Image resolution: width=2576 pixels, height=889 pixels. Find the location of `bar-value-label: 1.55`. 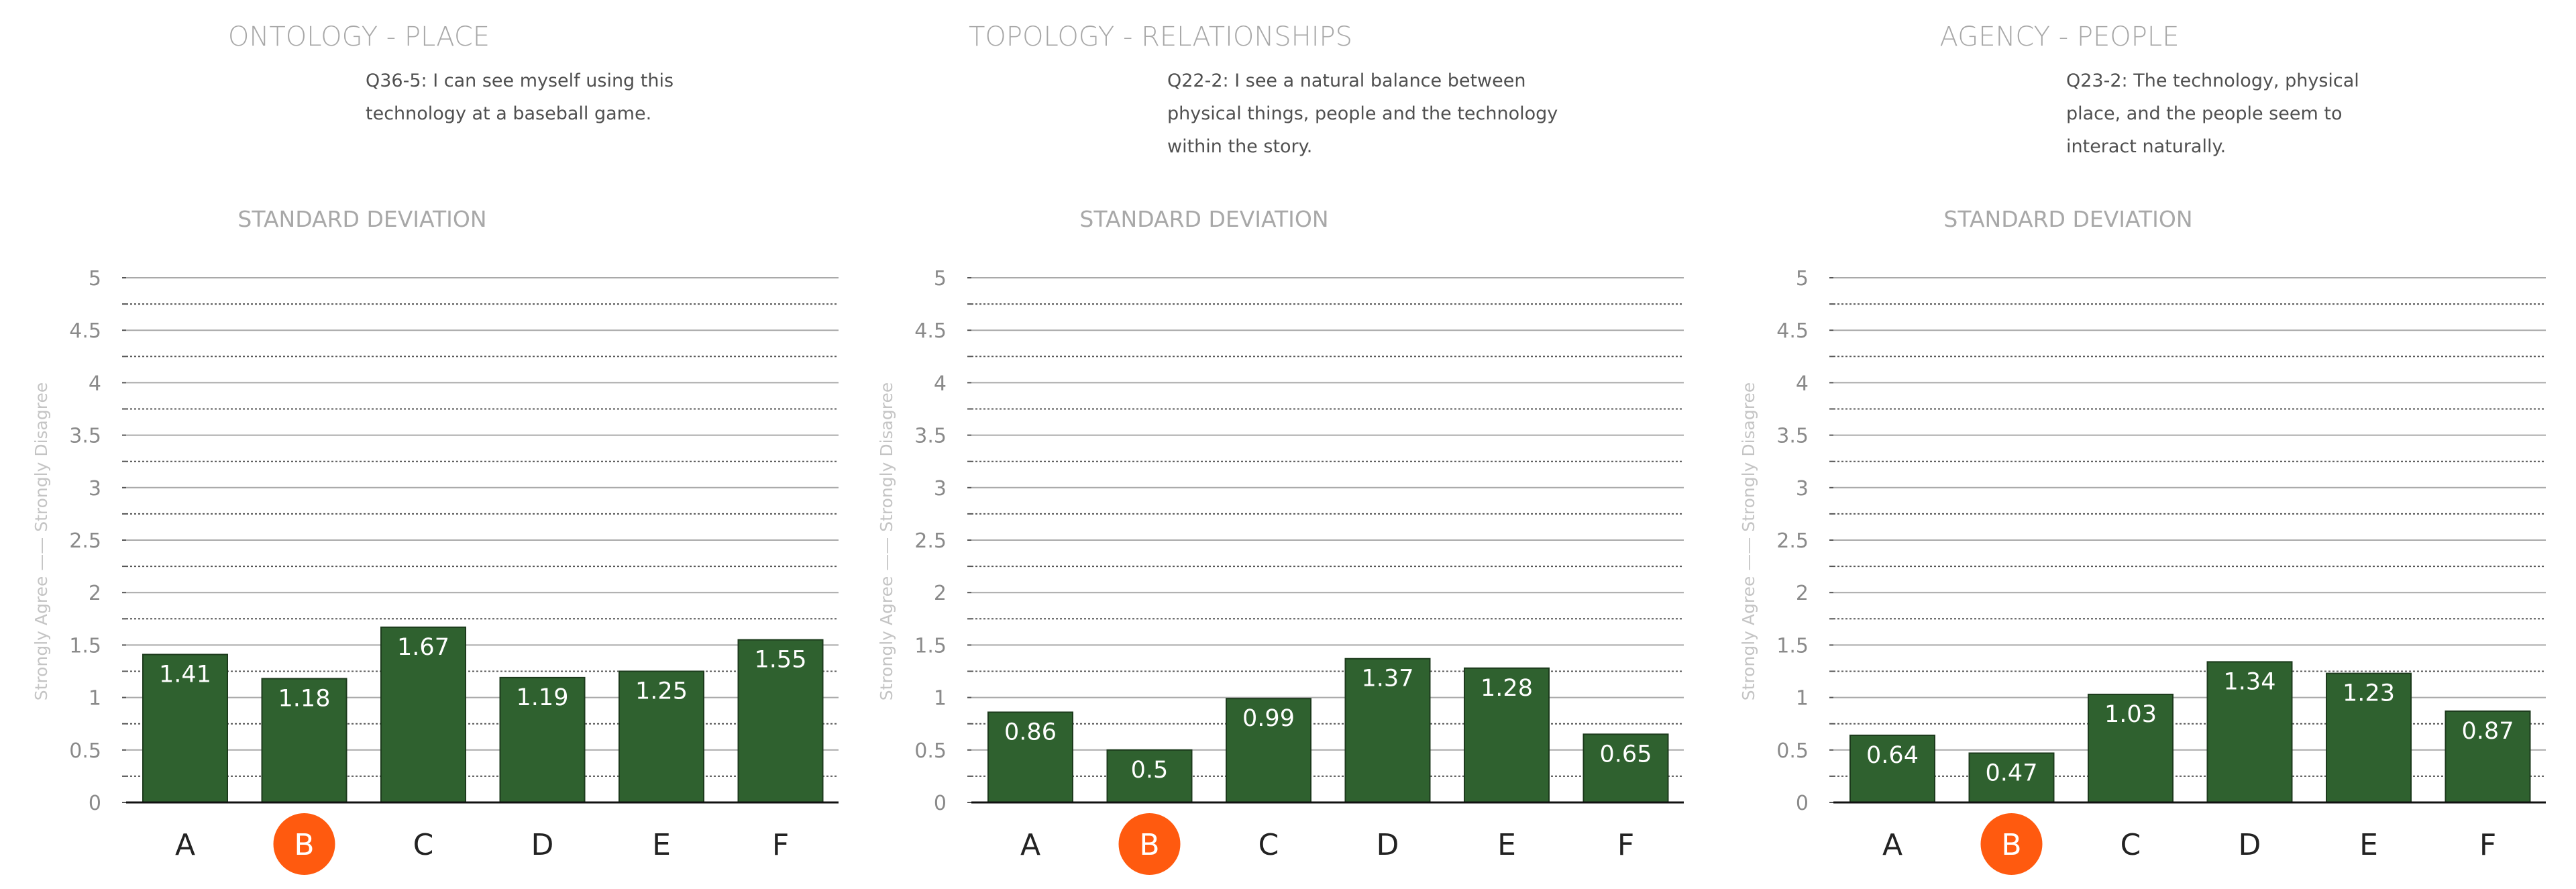

bar-value-label: 1.55 is located at coordinates (781, 660).